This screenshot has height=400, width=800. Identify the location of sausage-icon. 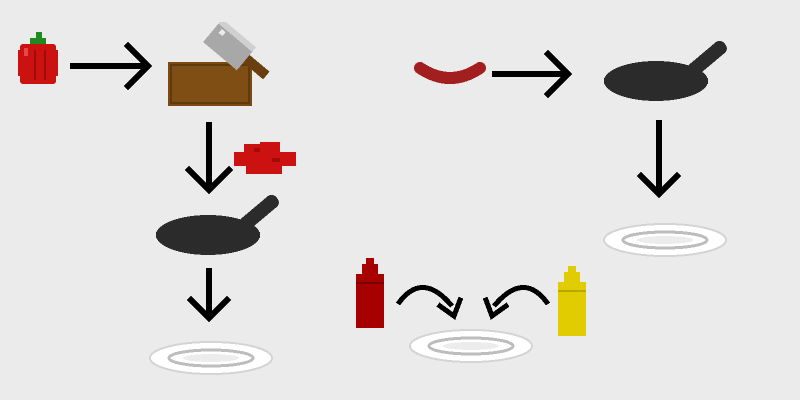
(450, 73).